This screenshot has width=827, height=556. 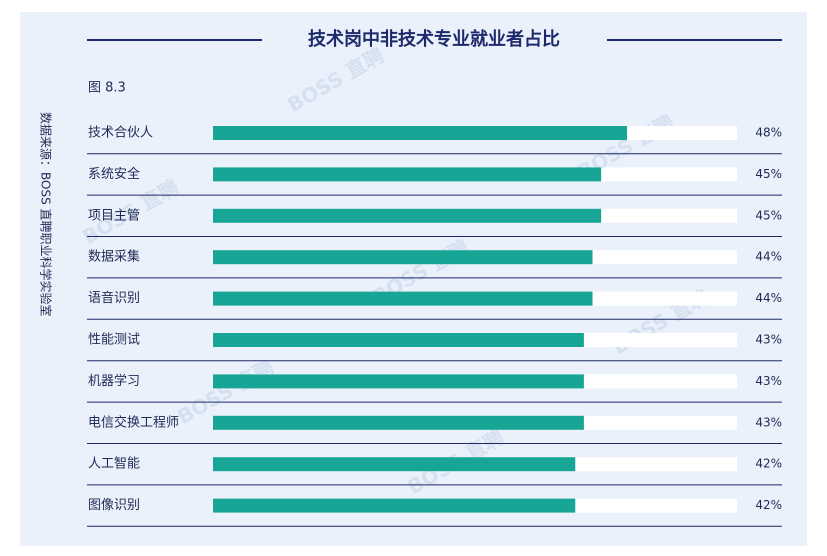 What do you see at coordinates (114, 464) in the screenshot?
I see `category-label: 人工智能` at bounding box center [114, 464].